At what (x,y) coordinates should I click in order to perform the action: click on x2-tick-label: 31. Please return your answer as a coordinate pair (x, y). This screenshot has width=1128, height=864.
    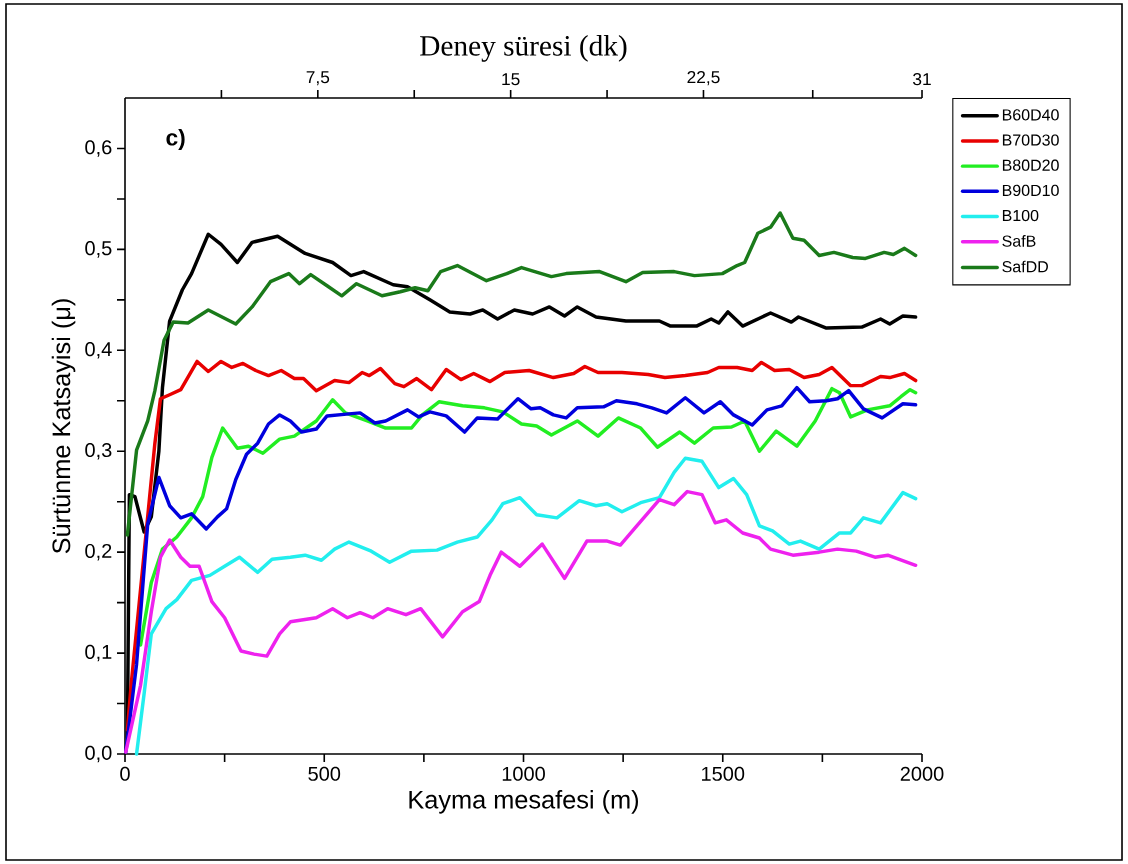
    Looking at the image, I should click on (922, 79).